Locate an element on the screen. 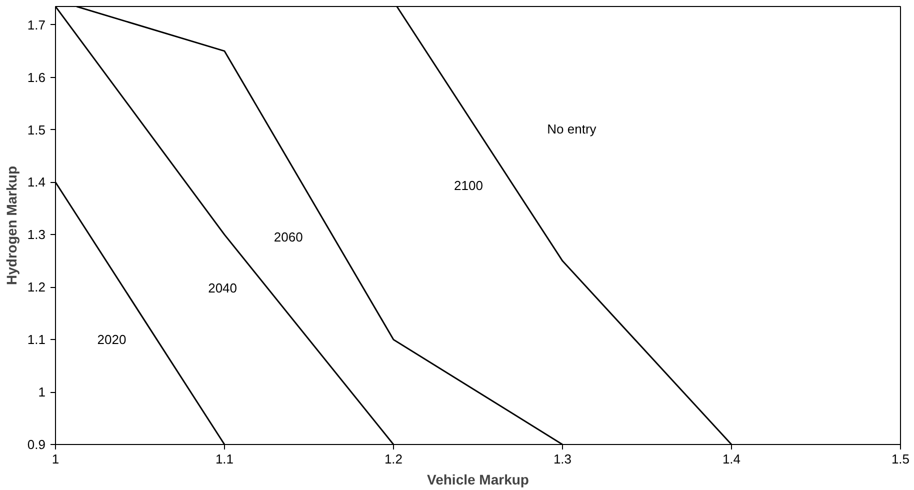  y-tick-label: 1.7 is located at coordinates (36, 24).